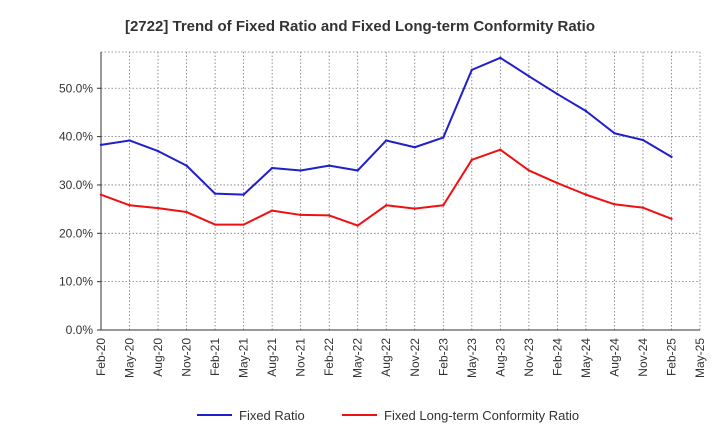  Describe the element at coordinates (529, 357) in the screenshot. I see `x-tick-label: Nov-23` at that location.